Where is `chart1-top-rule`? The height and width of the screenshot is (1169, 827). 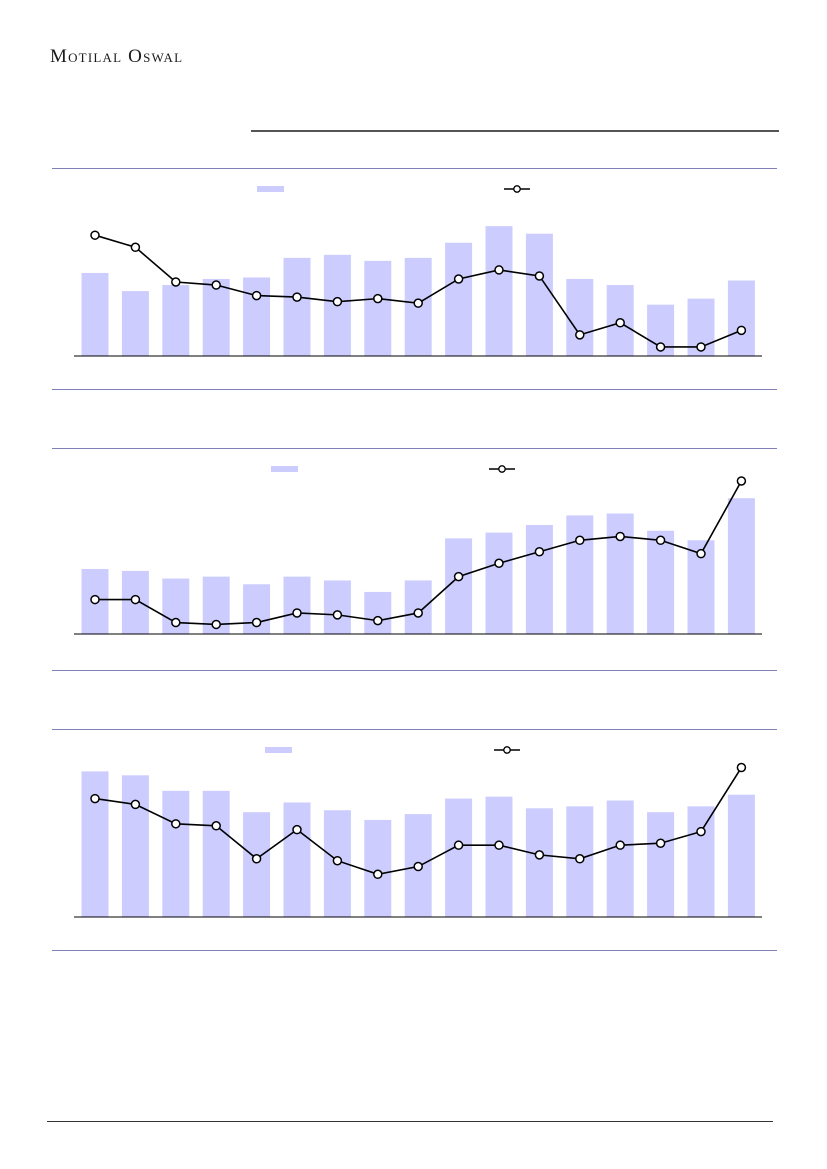
chart1-top-rule is located at coordinates (414, 168).